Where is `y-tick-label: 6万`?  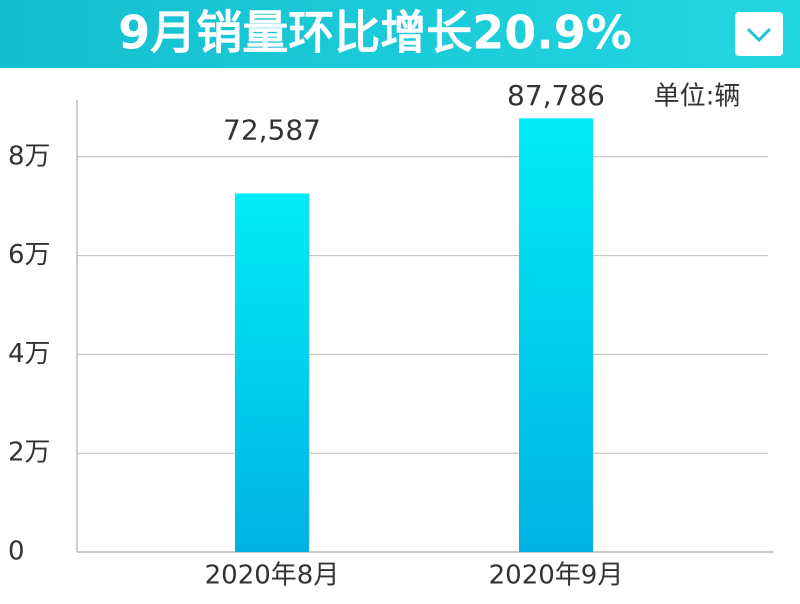
y-tick-label: 6万 is located at coordinates (29, 255).